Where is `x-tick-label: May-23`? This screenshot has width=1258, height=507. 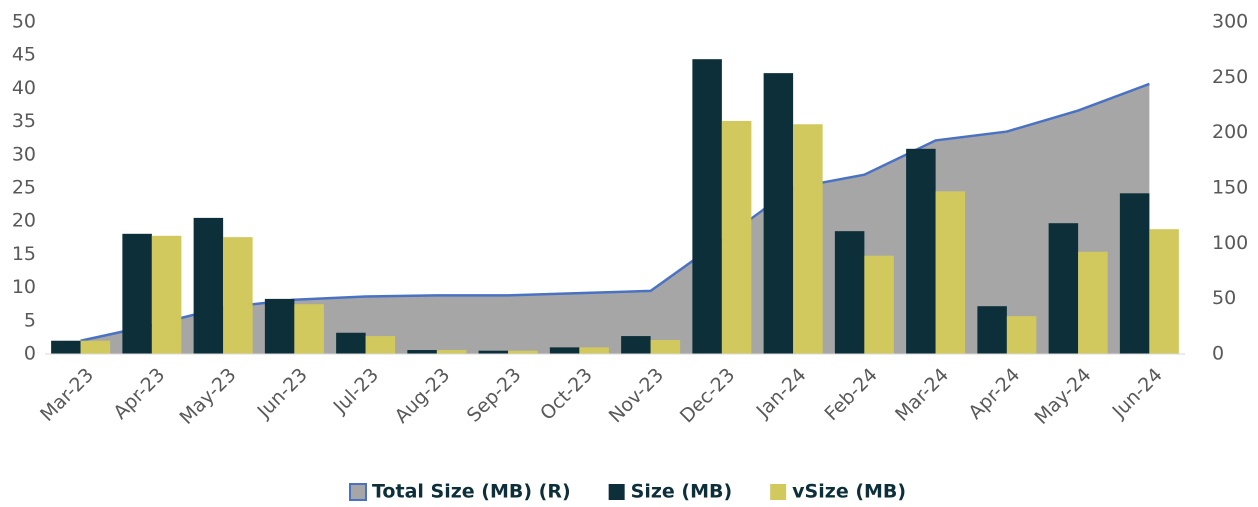
x-tick-label: May-23 is located at coordinates (208, 396).